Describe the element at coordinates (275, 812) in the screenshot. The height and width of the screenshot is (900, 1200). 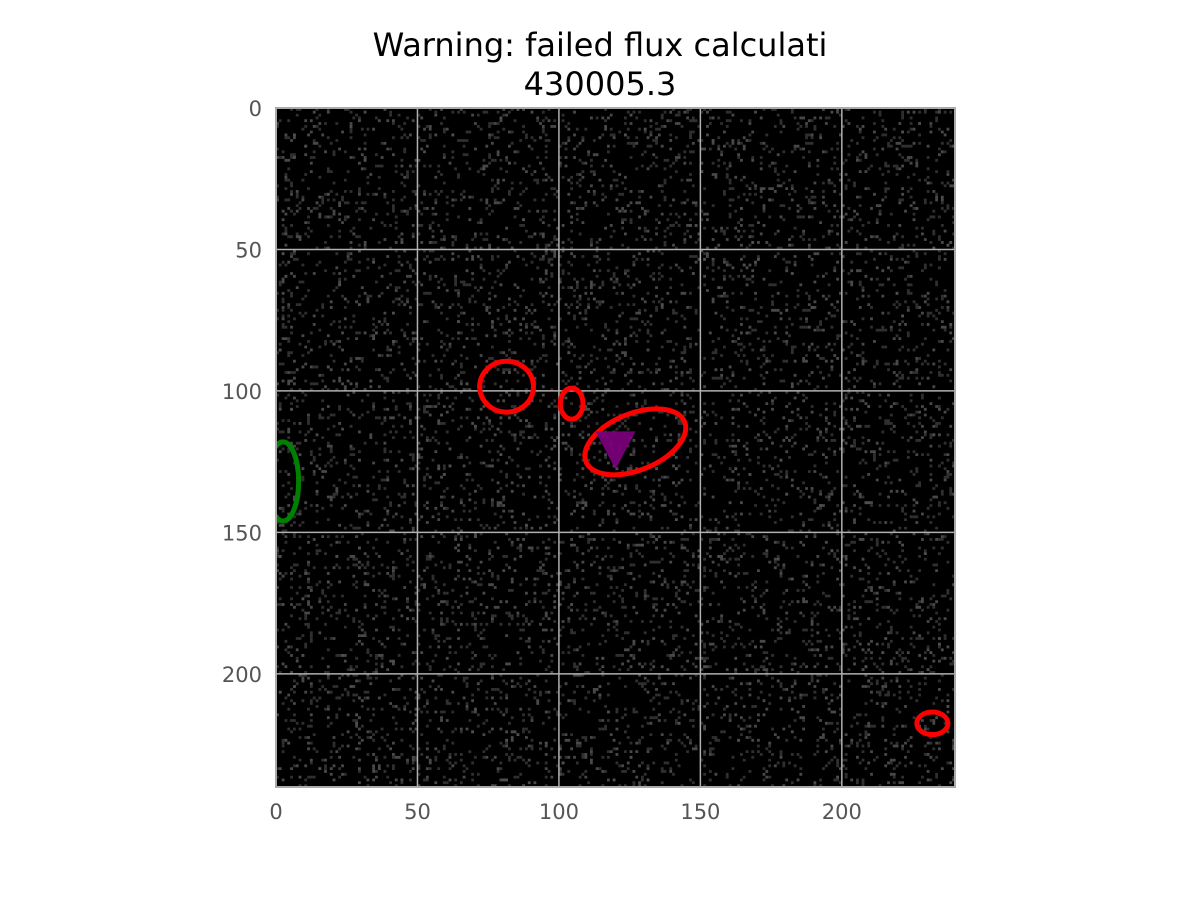
I see `x-tick-label: 0` at that location.